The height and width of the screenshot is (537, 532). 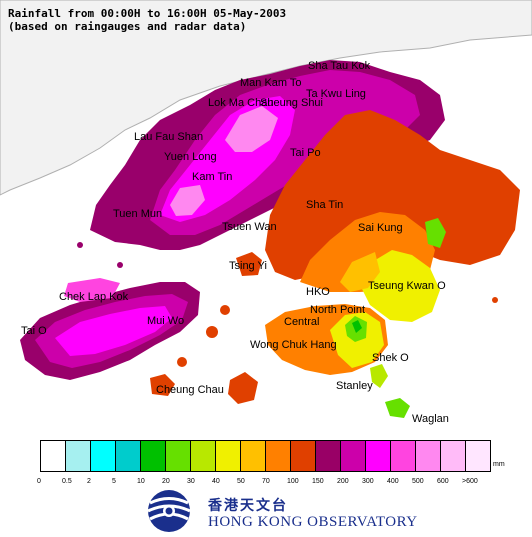 What do you see at coordinates (216, 481) in the screenshot?
I see `legend-tick-label: 40` at bounding box center [216, 481].